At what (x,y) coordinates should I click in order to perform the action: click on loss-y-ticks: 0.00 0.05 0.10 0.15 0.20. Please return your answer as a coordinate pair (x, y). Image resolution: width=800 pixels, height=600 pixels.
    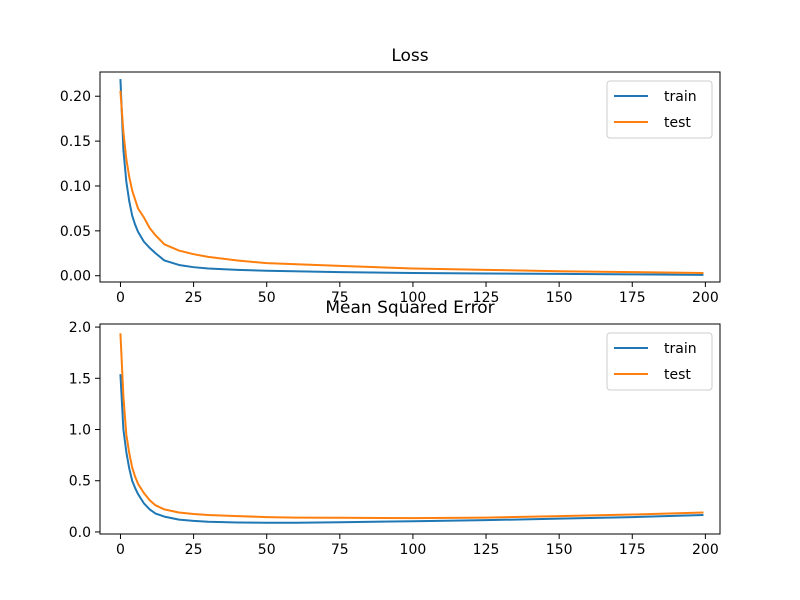
    Looking at the image, I should click on (80, 187).